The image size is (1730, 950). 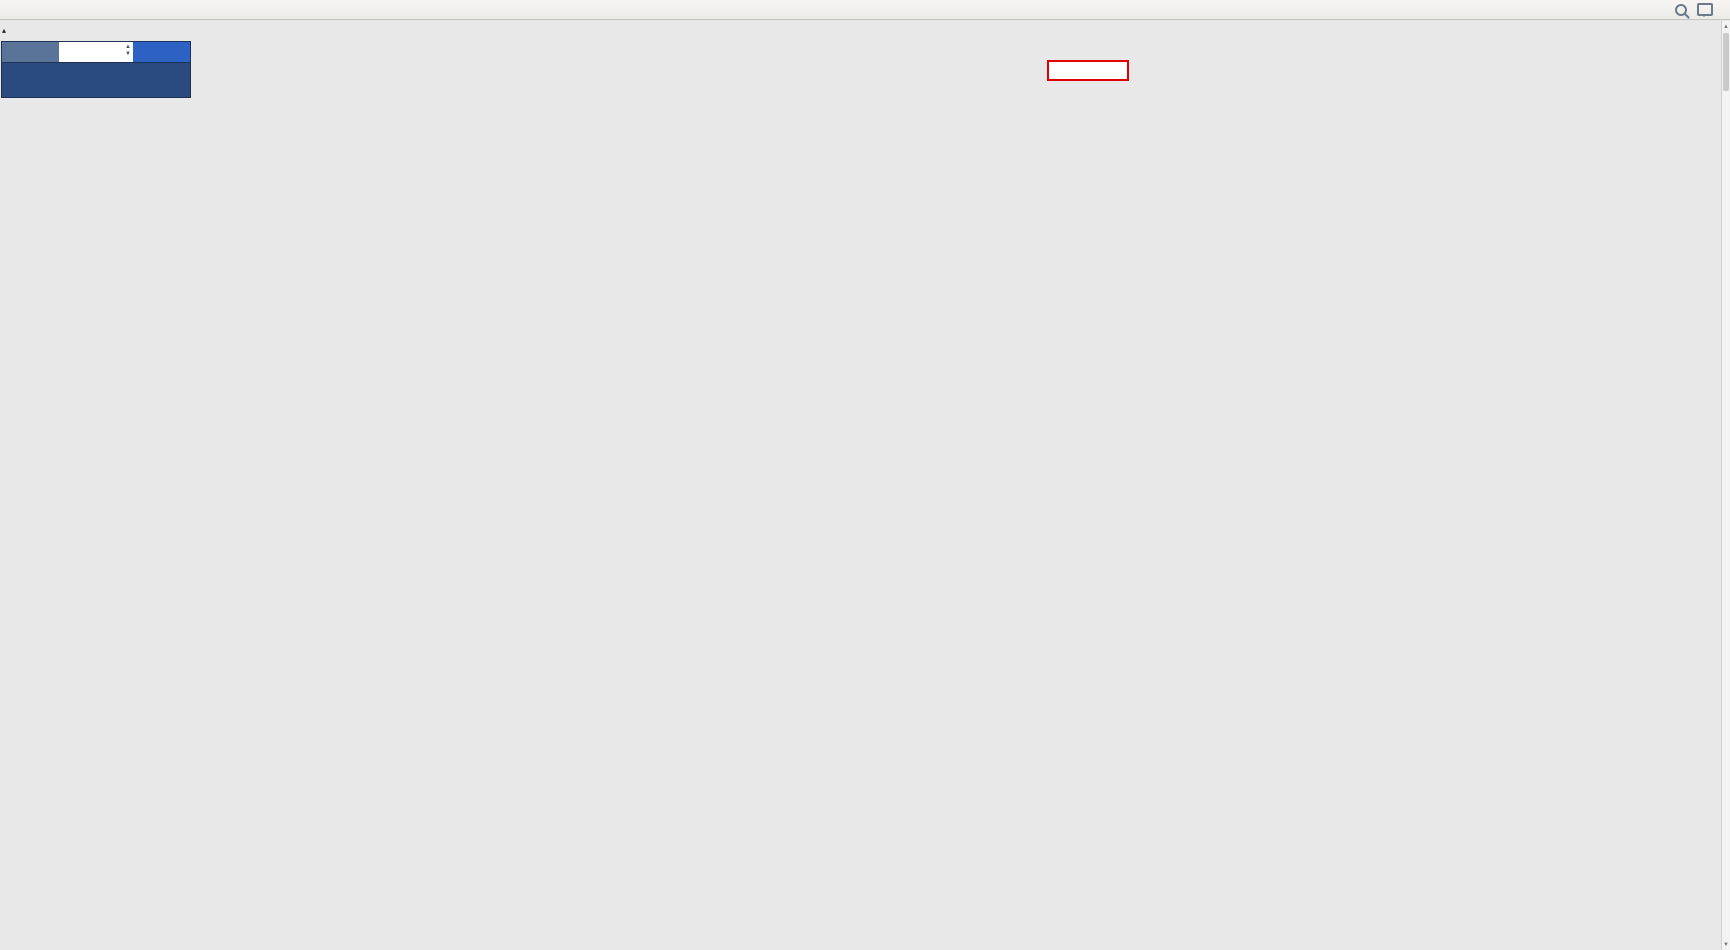 What do you see at coordinates (128, 47) in the screenshot?
I see `volume-up-icon: ▲` at bounding box center [128, 47].